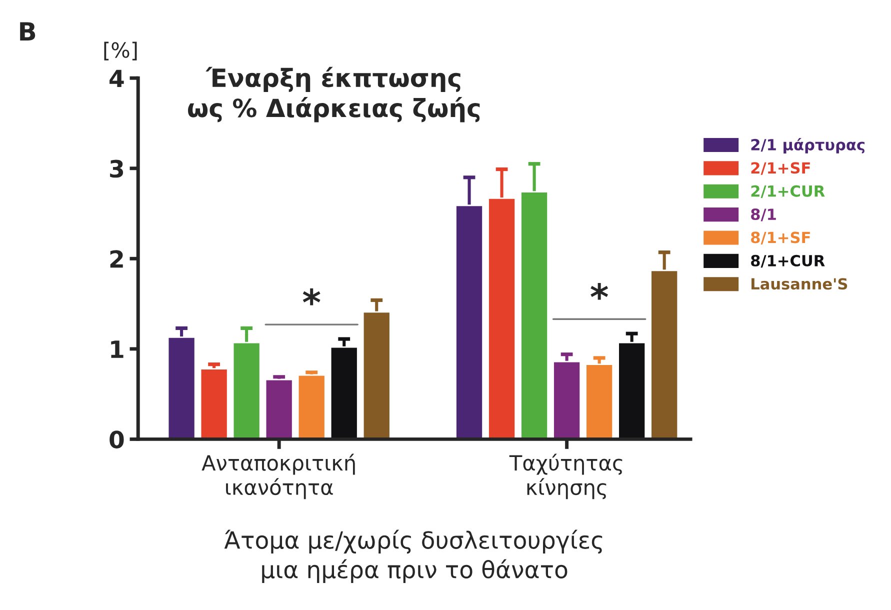  Describe the element at coordinates (413, 557) in the screenshot. I see `x-axis-title: Άτομα με/χωρίς δυσλειτουργίες μια ημέρα πριν το θάνατο` at that location.